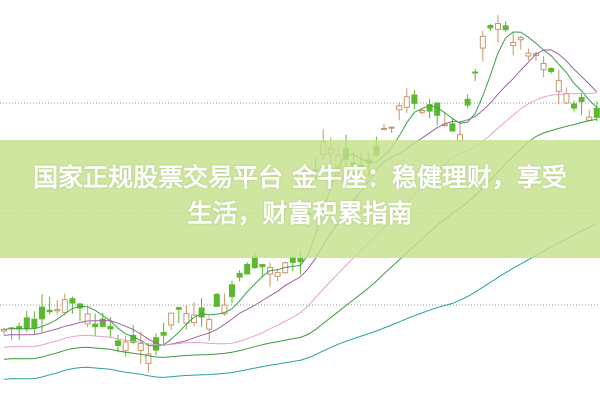  Describe the element at coordinates (300, 177) in the screenshot. I see `headline-line-1: 国家正规股票交易平台 金牛座：稳健理财，享受` at that location.